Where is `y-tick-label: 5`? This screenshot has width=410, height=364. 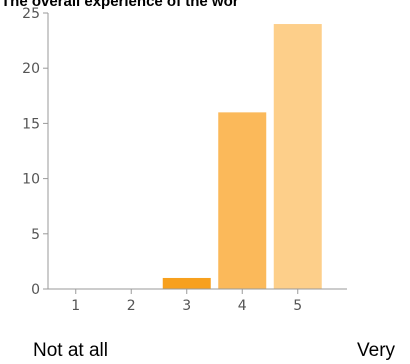 y-tick-label: 5 is located at coordinates (35, 235).